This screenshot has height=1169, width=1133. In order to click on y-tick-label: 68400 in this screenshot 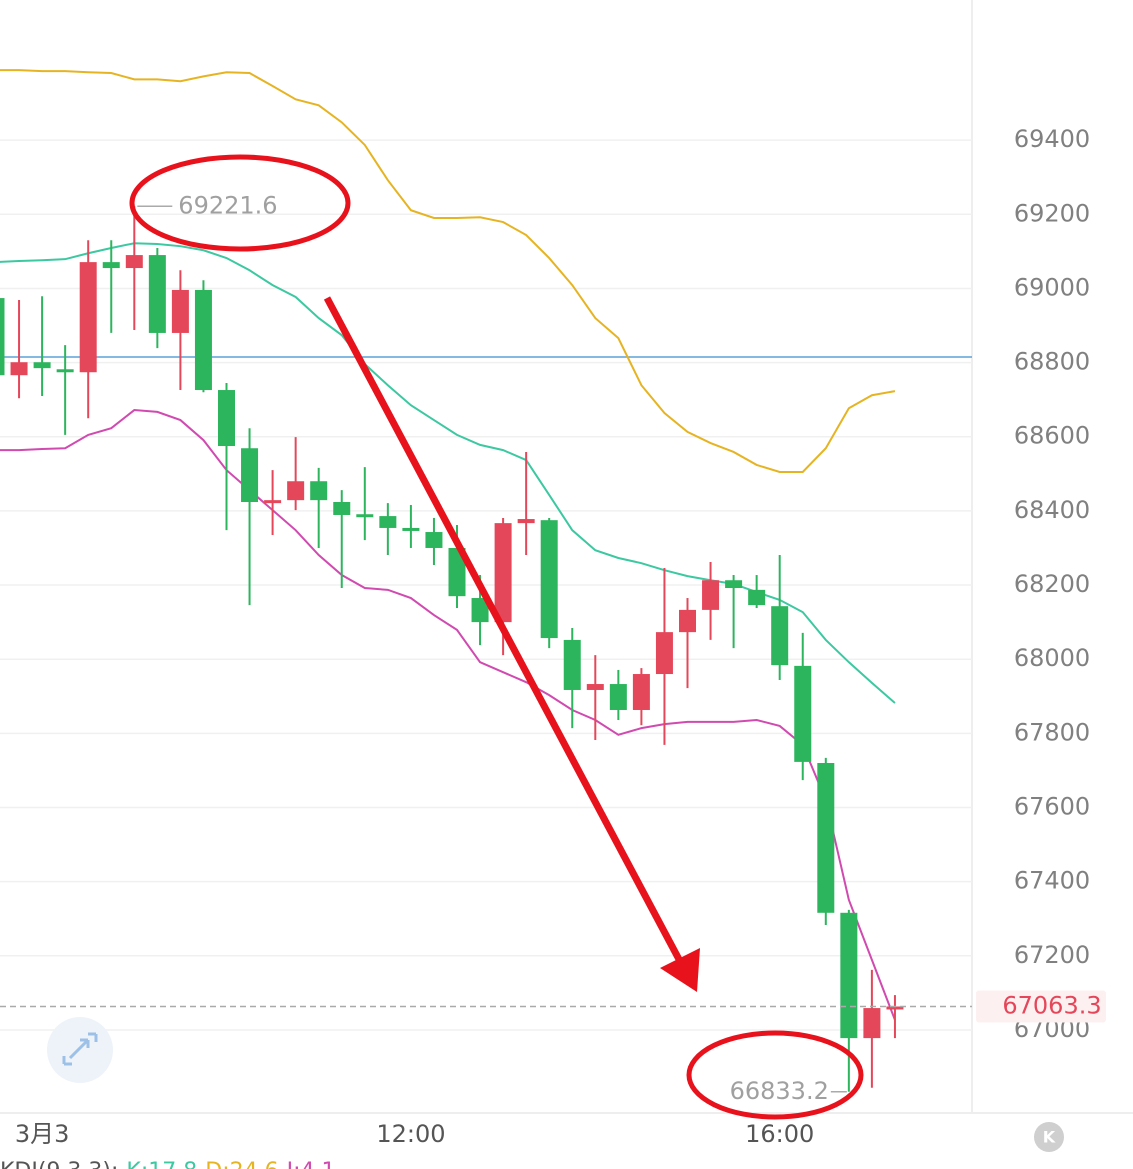, I will do `click(1052, 510)`.